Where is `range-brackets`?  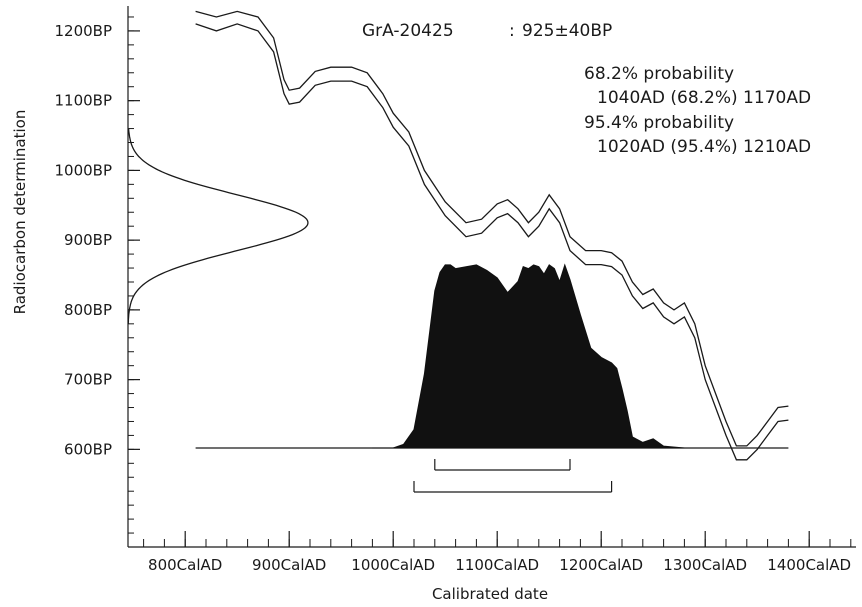
range-brackets is located at coordinates (513, 476).